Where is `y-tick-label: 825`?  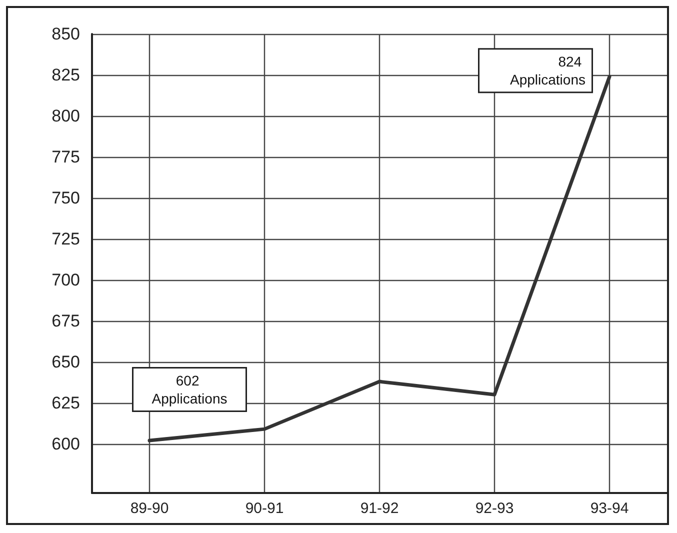
y-tick-label: 825 is located at coordinates (66, 74).